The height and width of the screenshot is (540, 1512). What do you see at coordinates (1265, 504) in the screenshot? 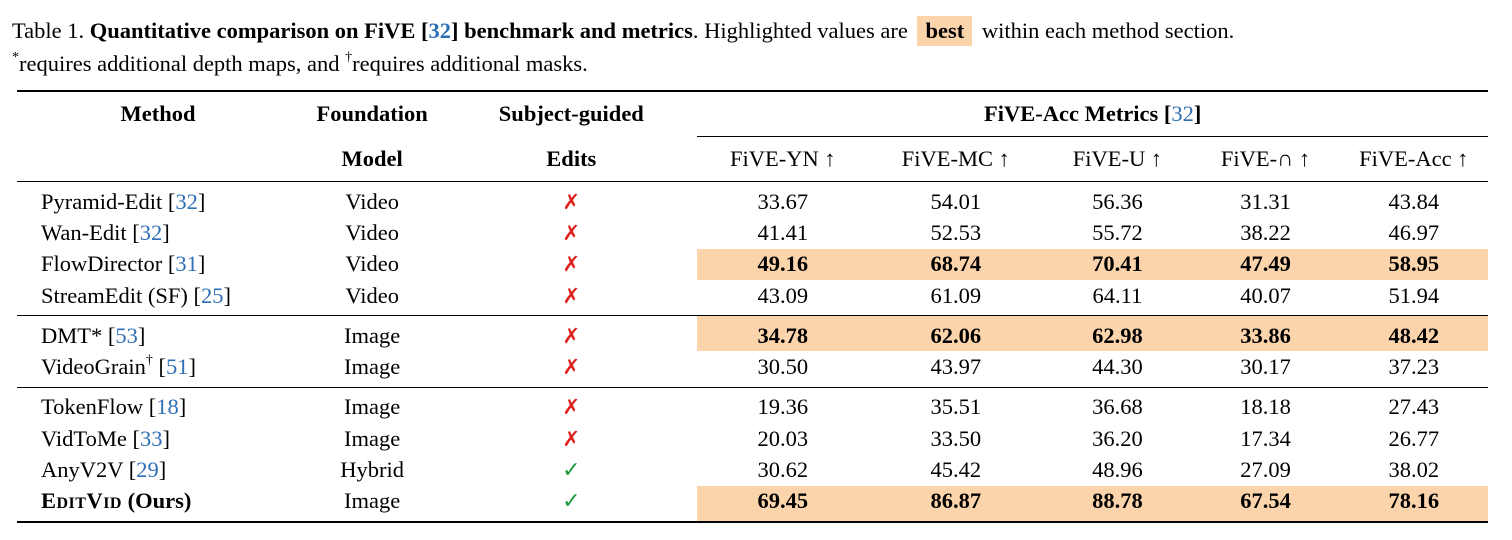
I see `best-value-cell: 67.54` at bounding box center [1265, 504].